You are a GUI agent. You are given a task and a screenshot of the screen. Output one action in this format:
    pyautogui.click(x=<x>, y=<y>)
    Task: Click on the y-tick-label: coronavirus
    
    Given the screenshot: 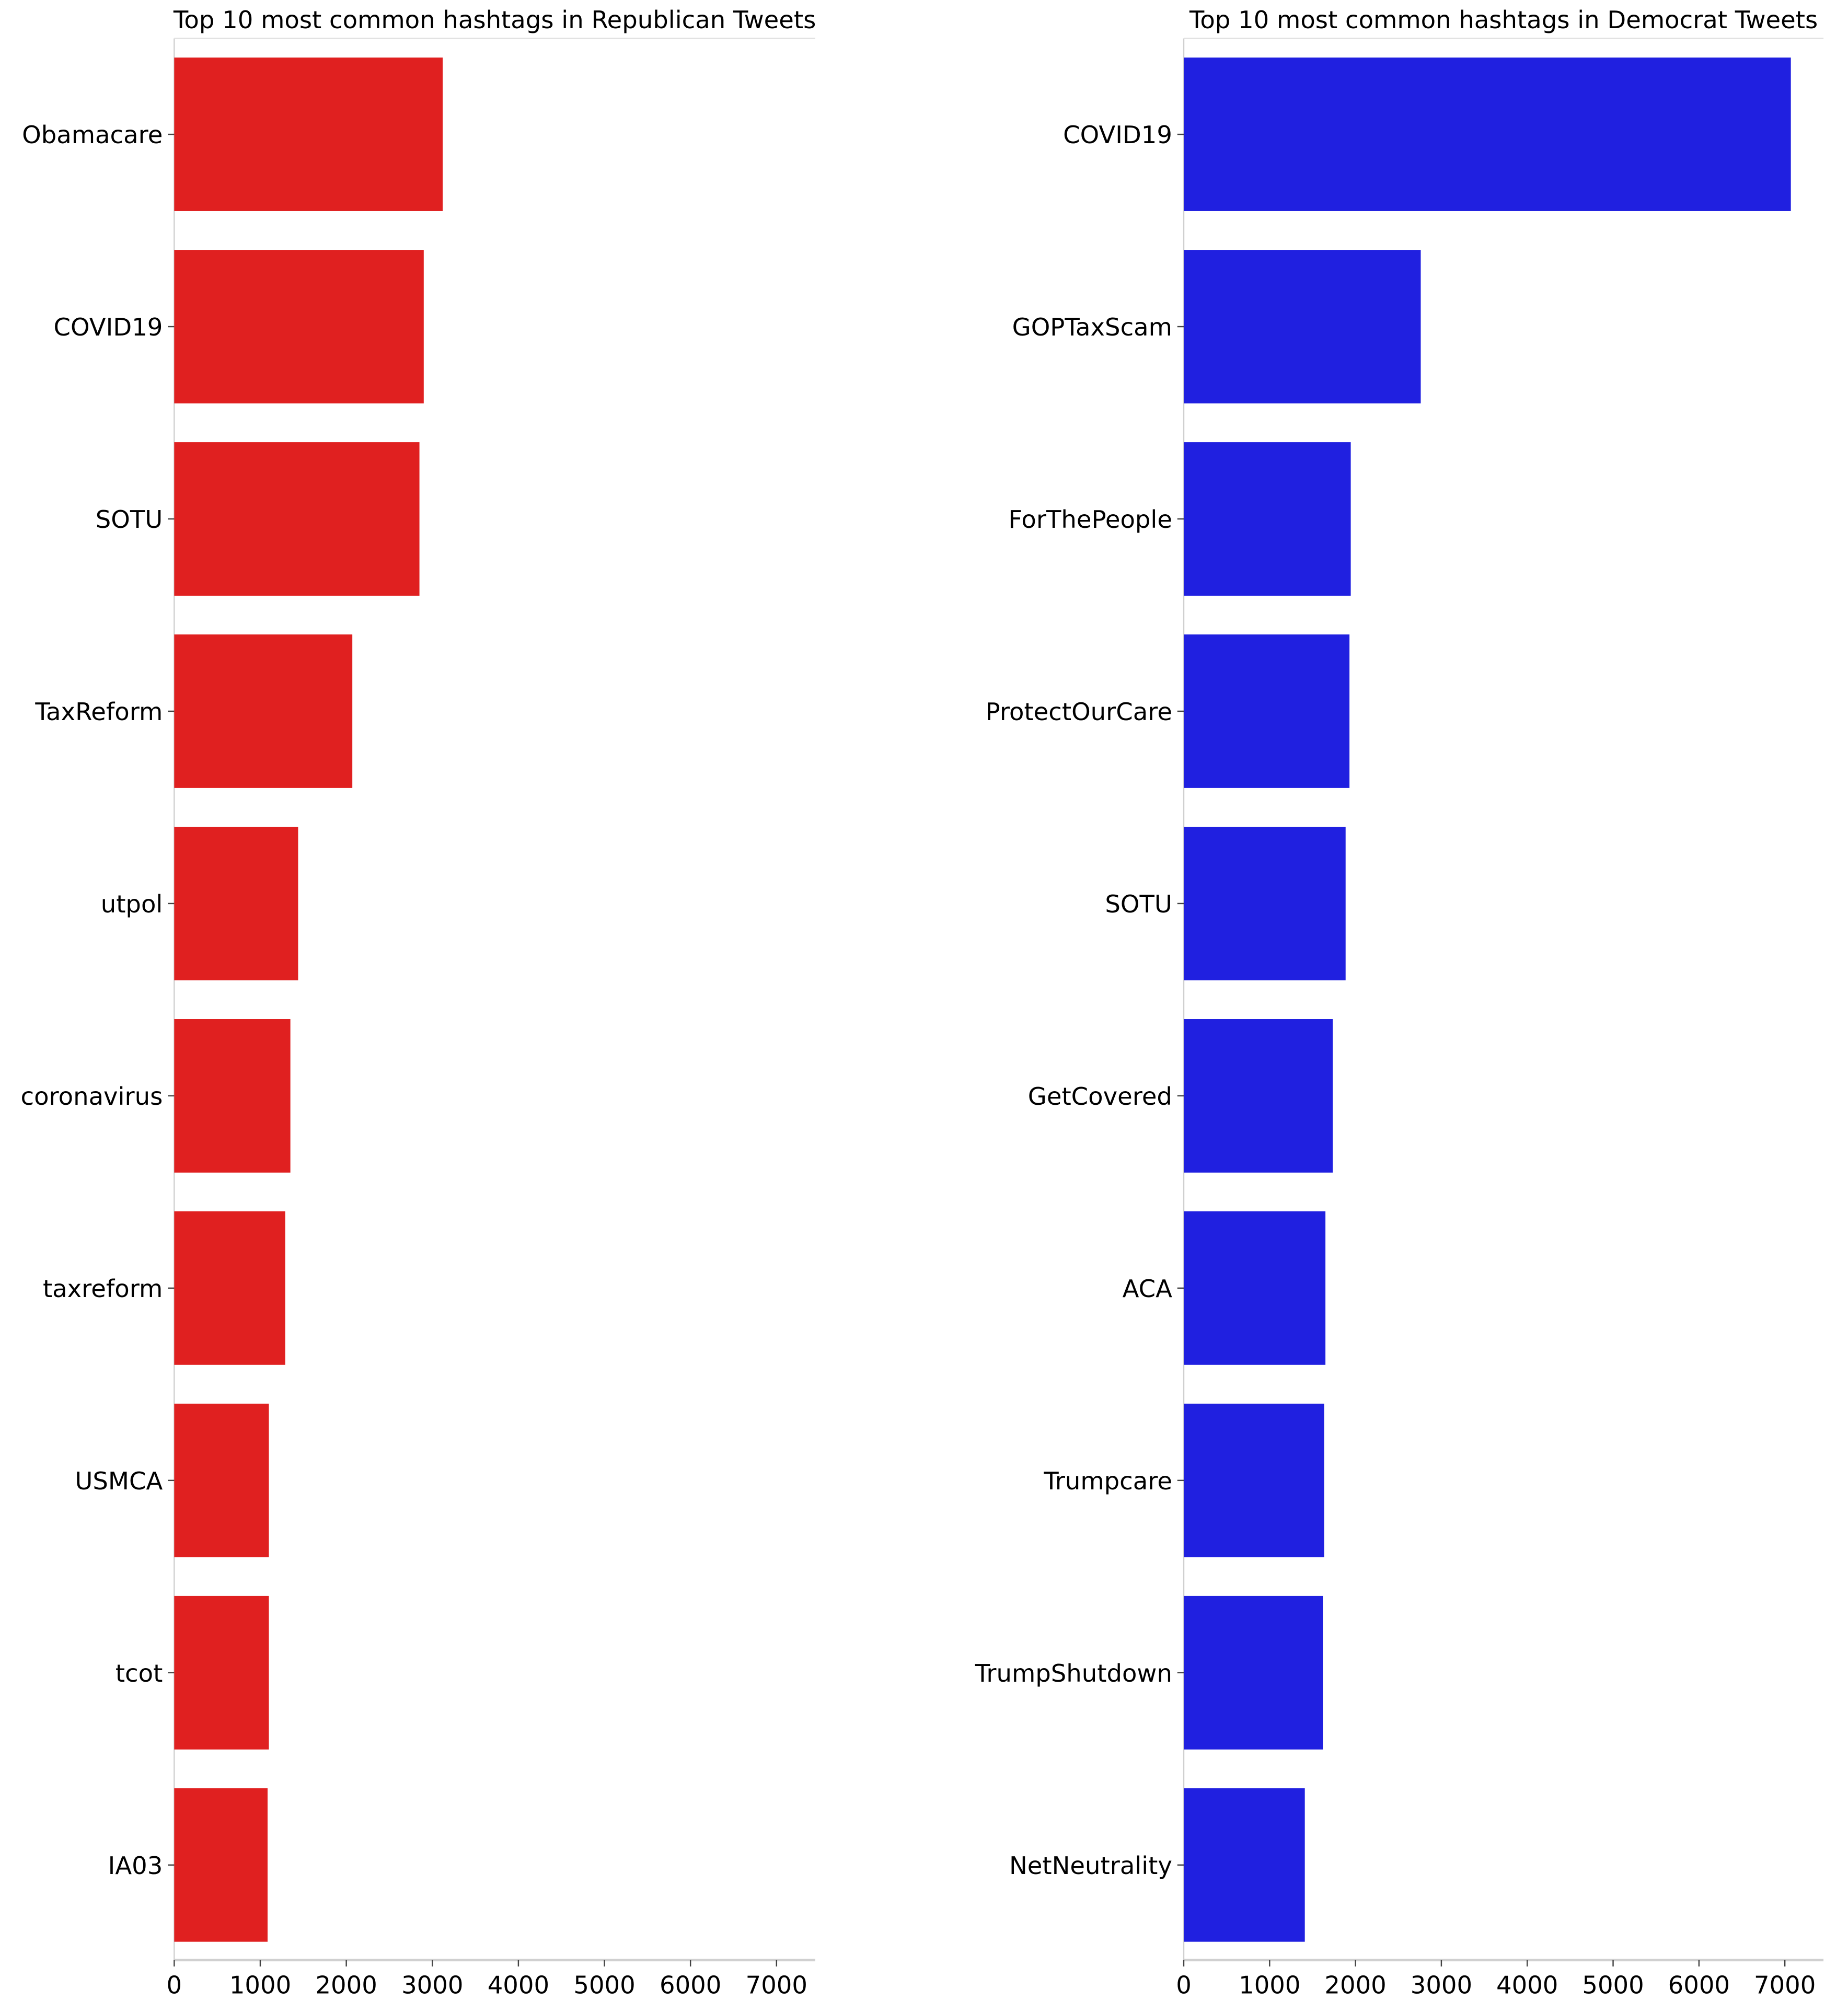 What is the action you would take?
    pyautogui.click(x=92, y=1096)
    